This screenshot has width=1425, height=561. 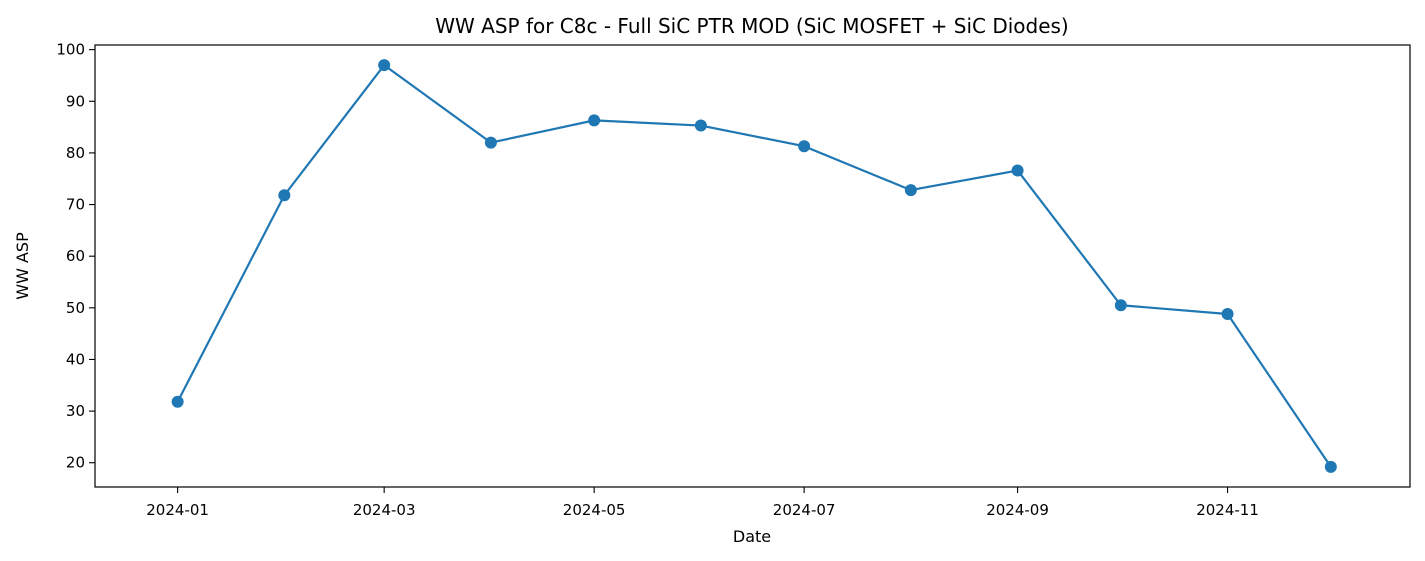 I want to click on x-axis-label: Date, so click(x=752, y=536).